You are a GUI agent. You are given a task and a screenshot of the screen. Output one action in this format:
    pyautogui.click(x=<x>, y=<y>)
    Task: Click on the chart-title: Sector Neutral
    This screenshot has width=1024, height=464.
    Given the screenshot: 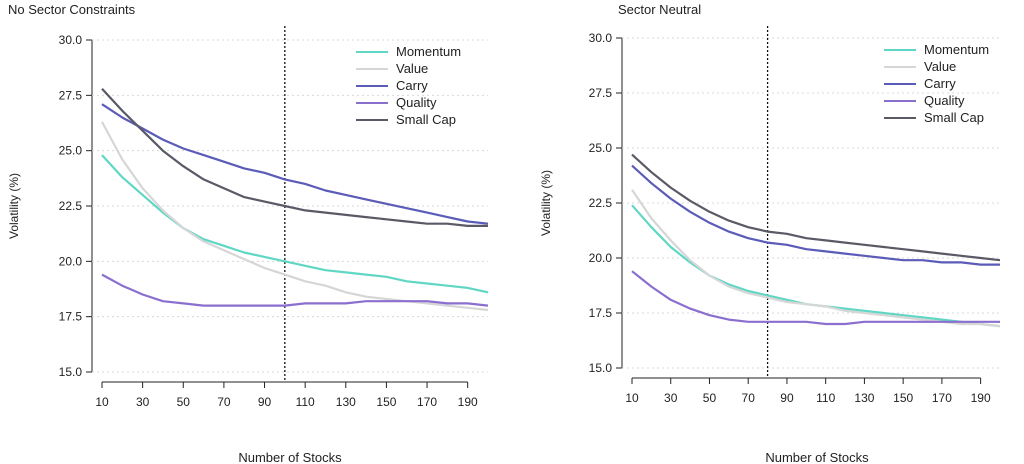 What is the action you would take?
    pyautogui.click(x=659, y=9)
    